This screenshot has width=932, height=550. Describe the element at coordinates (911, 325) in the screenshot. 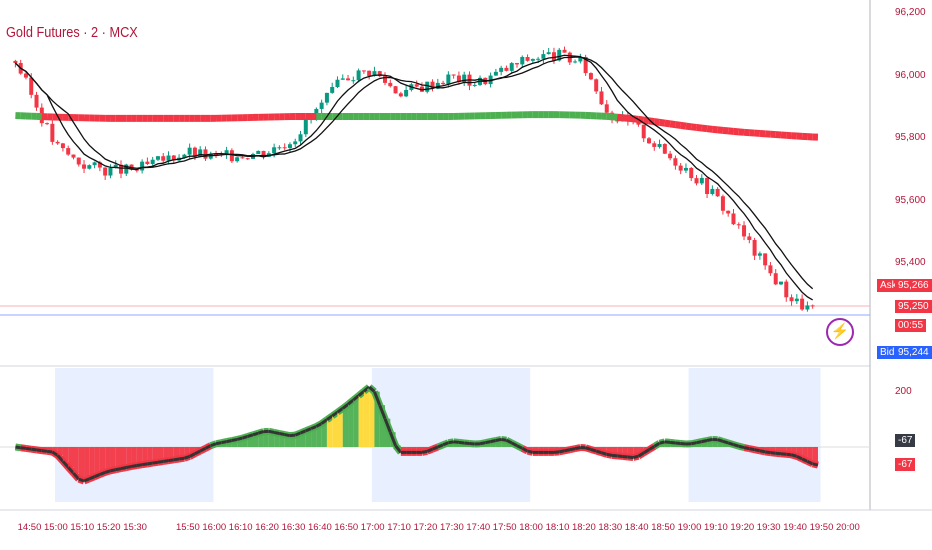

I see `bar-countdown: 00:55` at that location.